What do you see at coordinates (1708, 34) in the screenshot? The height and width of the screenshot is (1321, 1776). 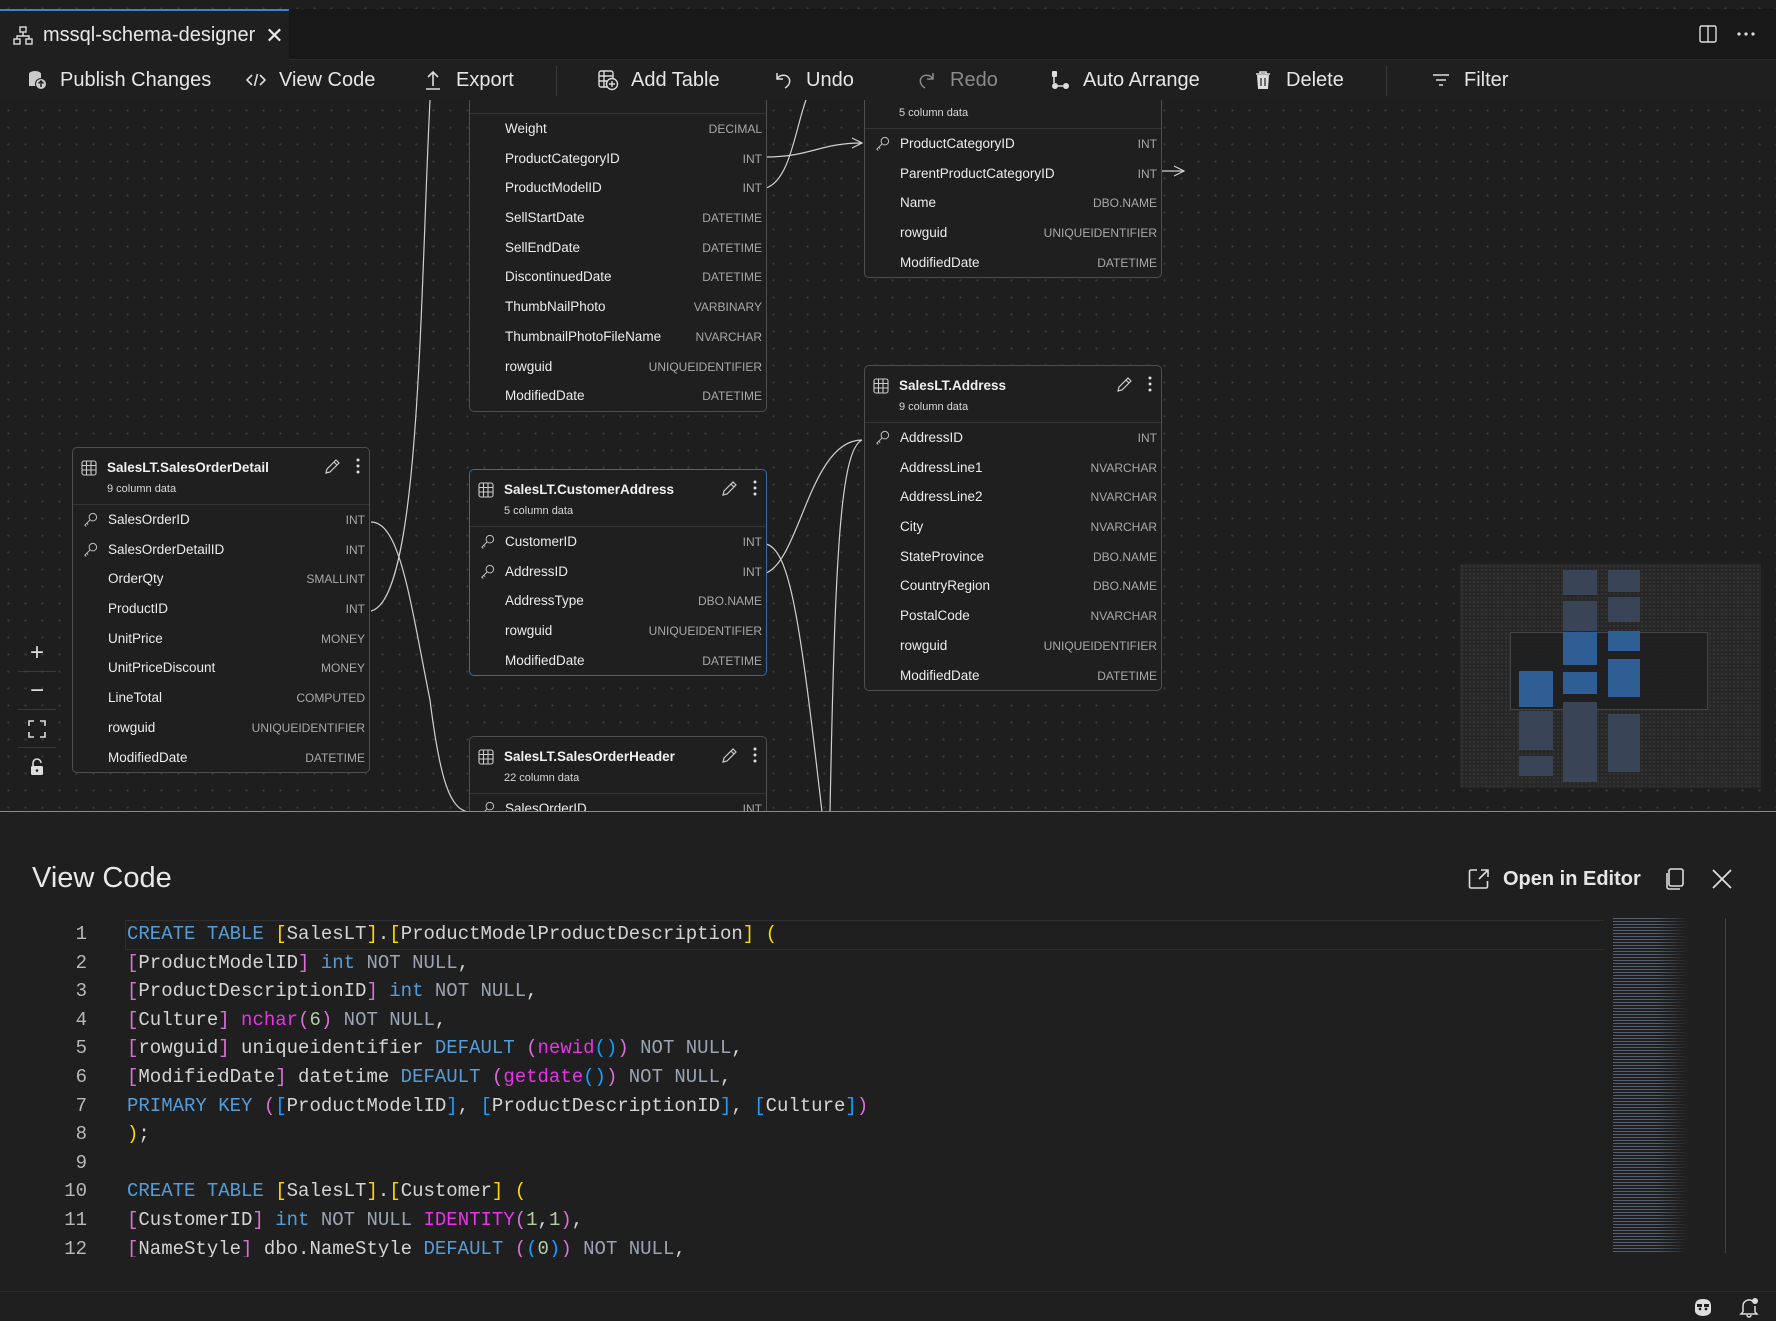 I see `split-editor-icon` at bounding box center [1708, 34].